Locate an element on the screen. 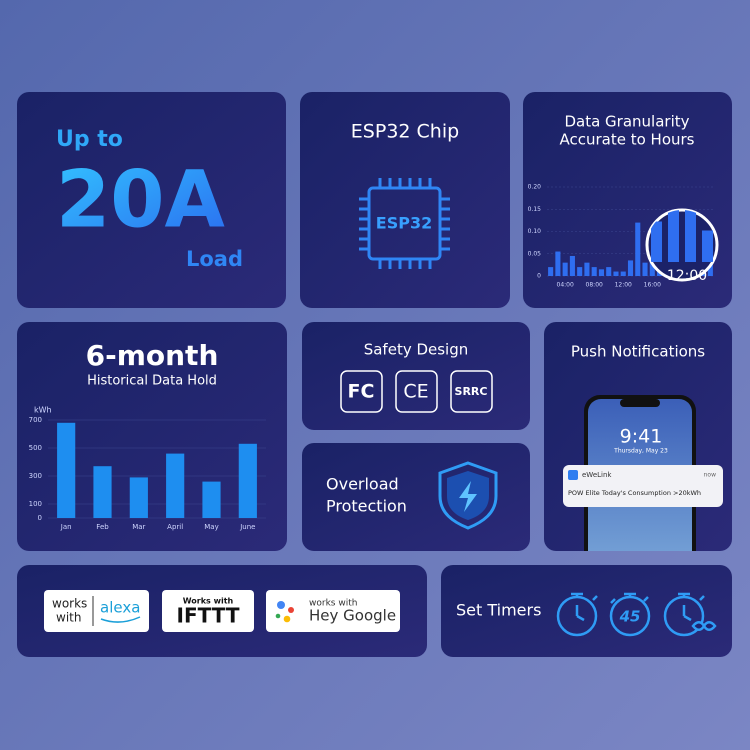 The height and width of the screenshot is (750, 750). x-tick-label: 16:00 is located at coordinates (652, 285).